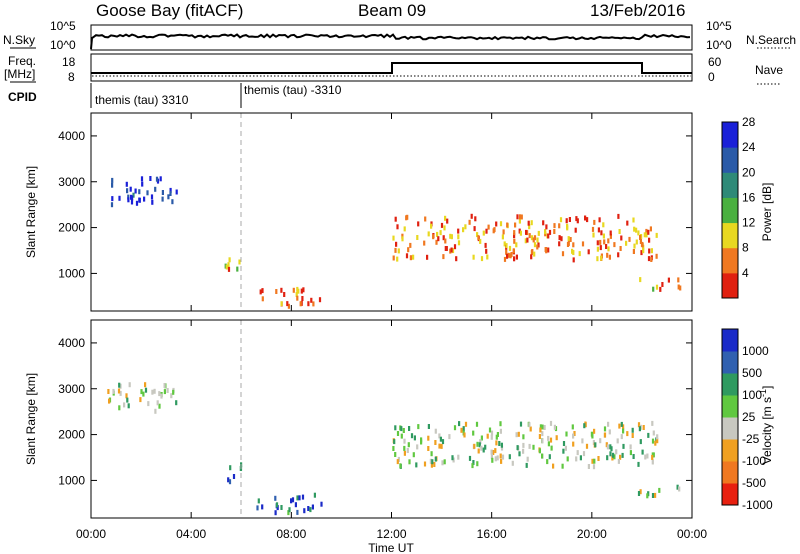  Describe the element at coordinates (142, 100) in the screenshot. I see `cpid-segment-1: themis (tau) 3310` at that location.